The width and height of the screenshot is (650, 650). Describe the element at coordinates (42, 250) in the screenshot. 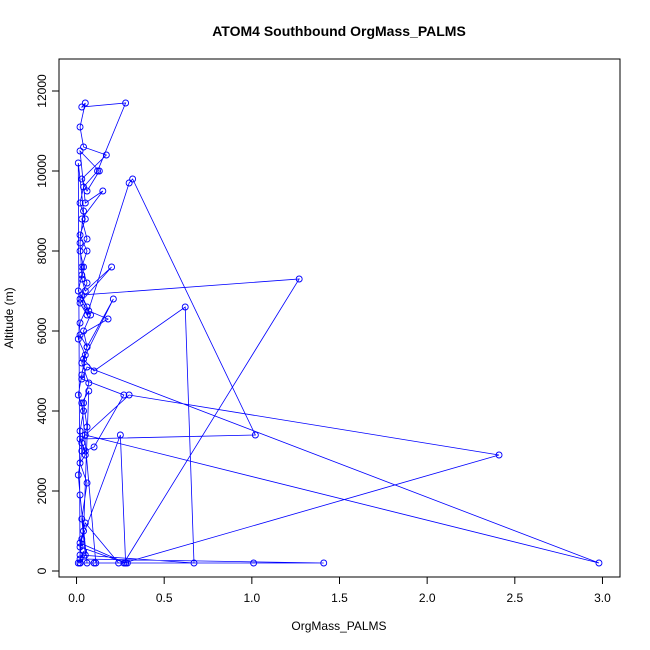

I see `y-tick-label: 8000` at that location.